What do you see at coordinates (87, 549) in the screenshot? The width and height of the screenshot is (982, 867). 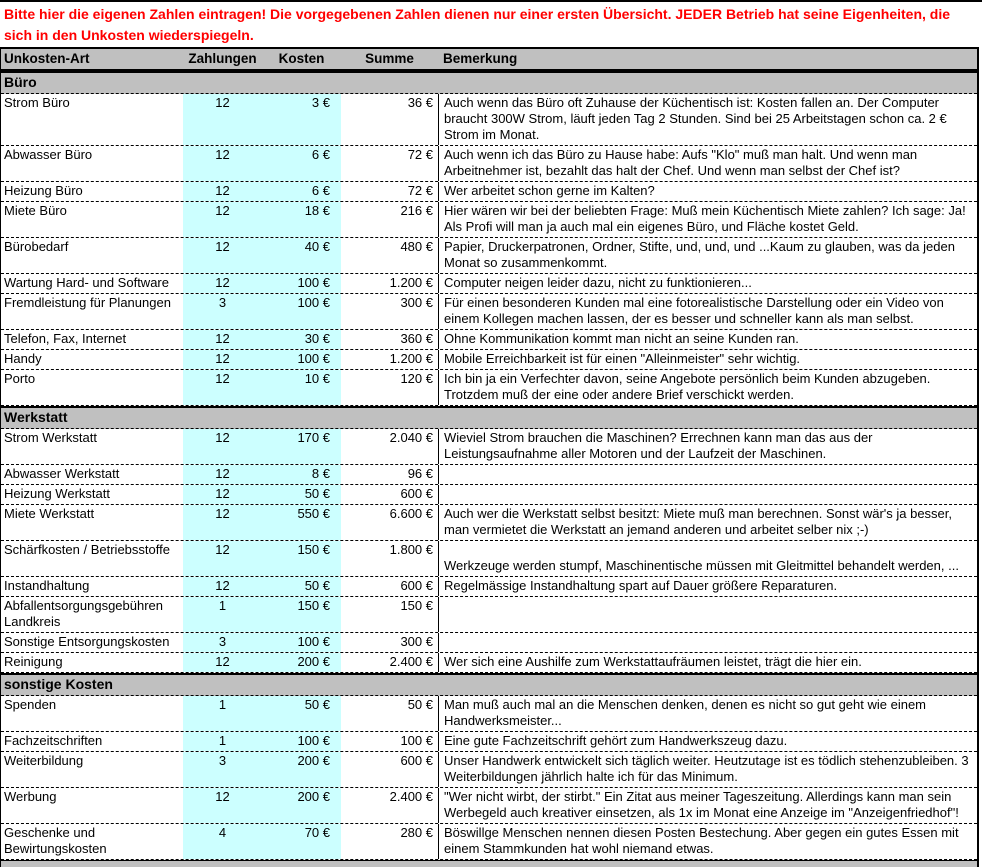 I see `cell-unkosten-art: Schärfkosten / Betriebsstoffe` at bounding box center [87, 549].